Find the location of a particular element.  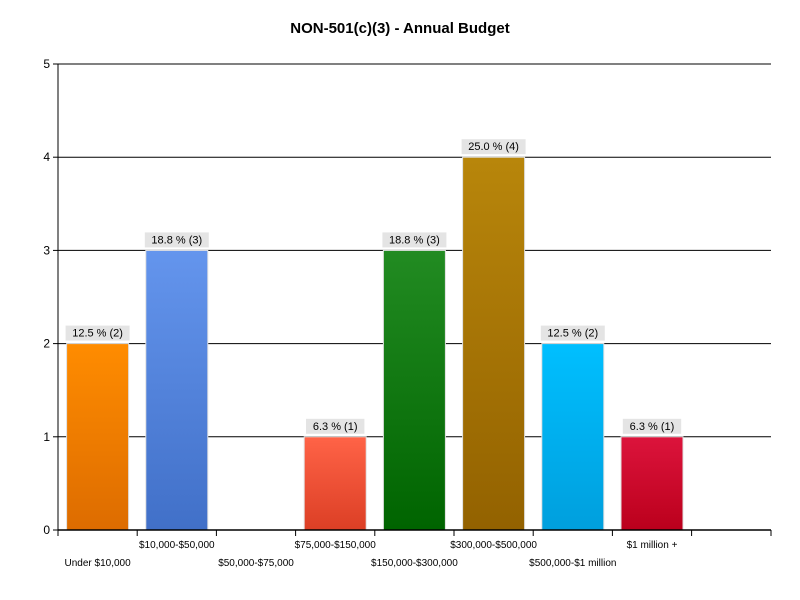

x-category-label: Under $10,000 is located at coordinates (98, 563).